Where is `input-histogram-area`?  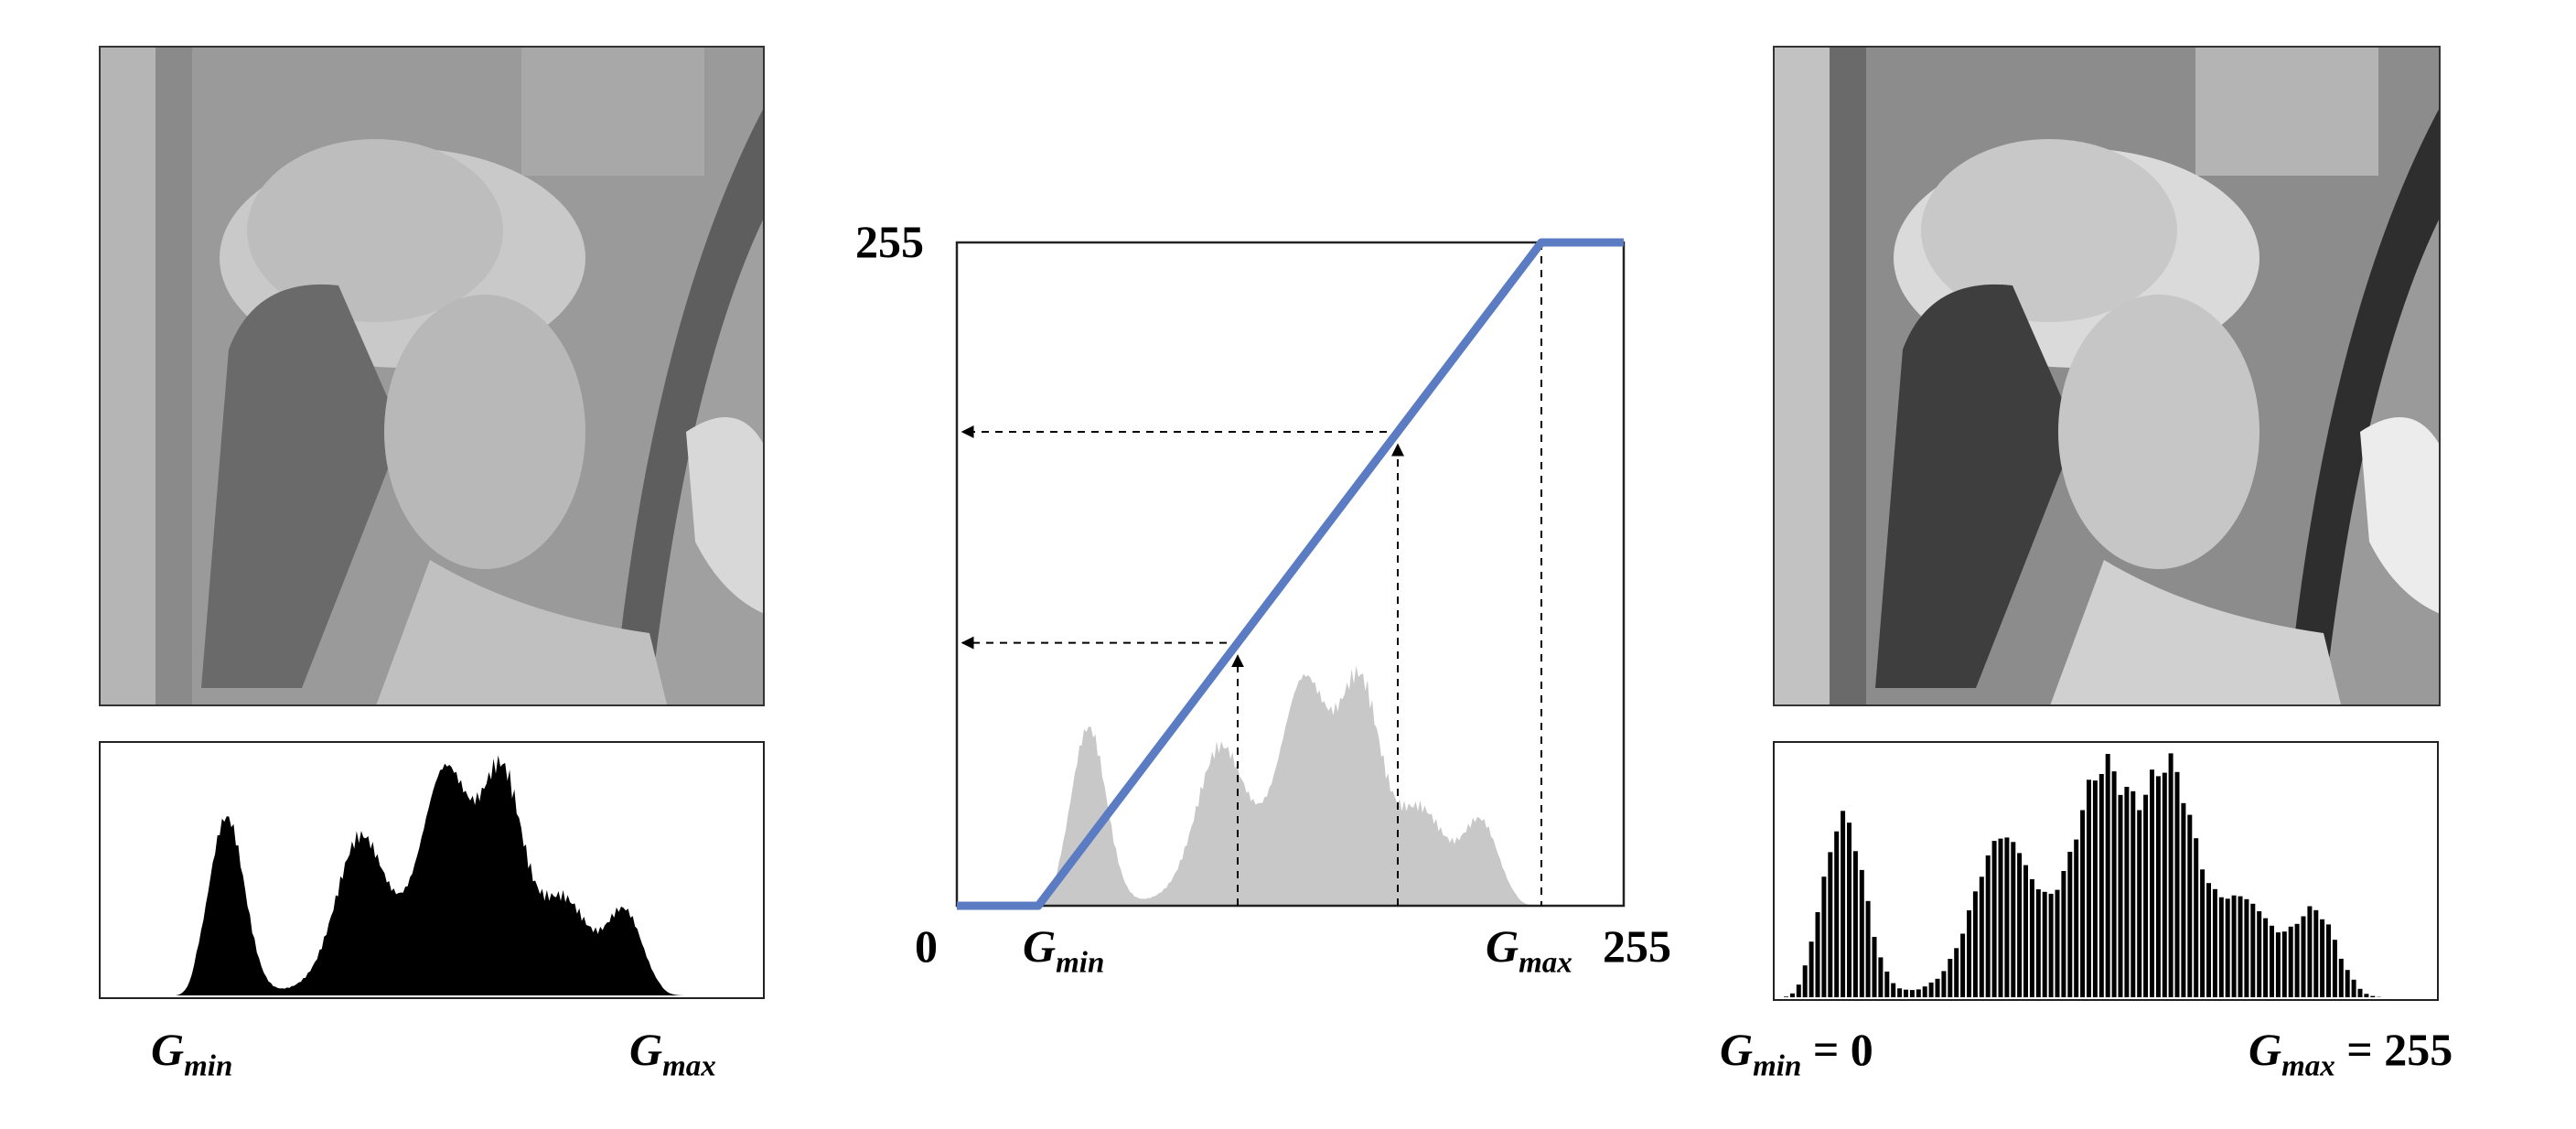 input-histogram-area is located at coordinates (1290, 785).